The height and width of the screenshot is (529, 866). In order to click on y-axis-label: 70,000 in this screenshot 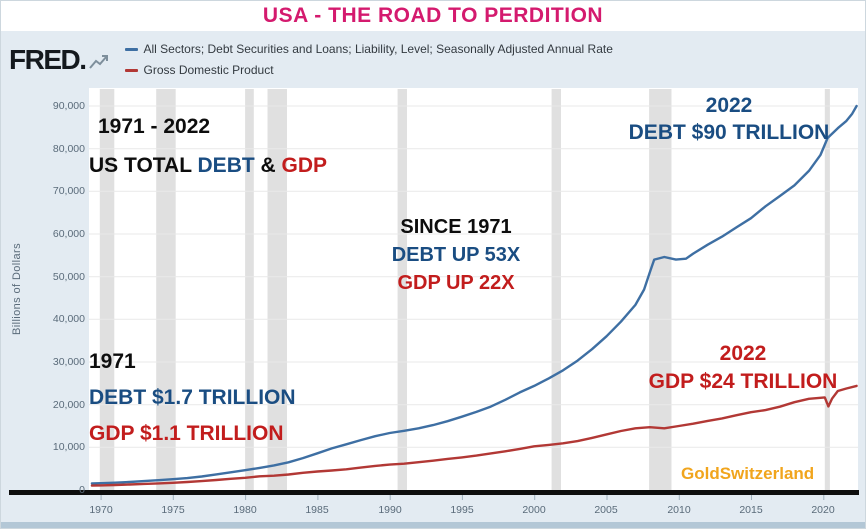, I will do `click(68, 191)`.